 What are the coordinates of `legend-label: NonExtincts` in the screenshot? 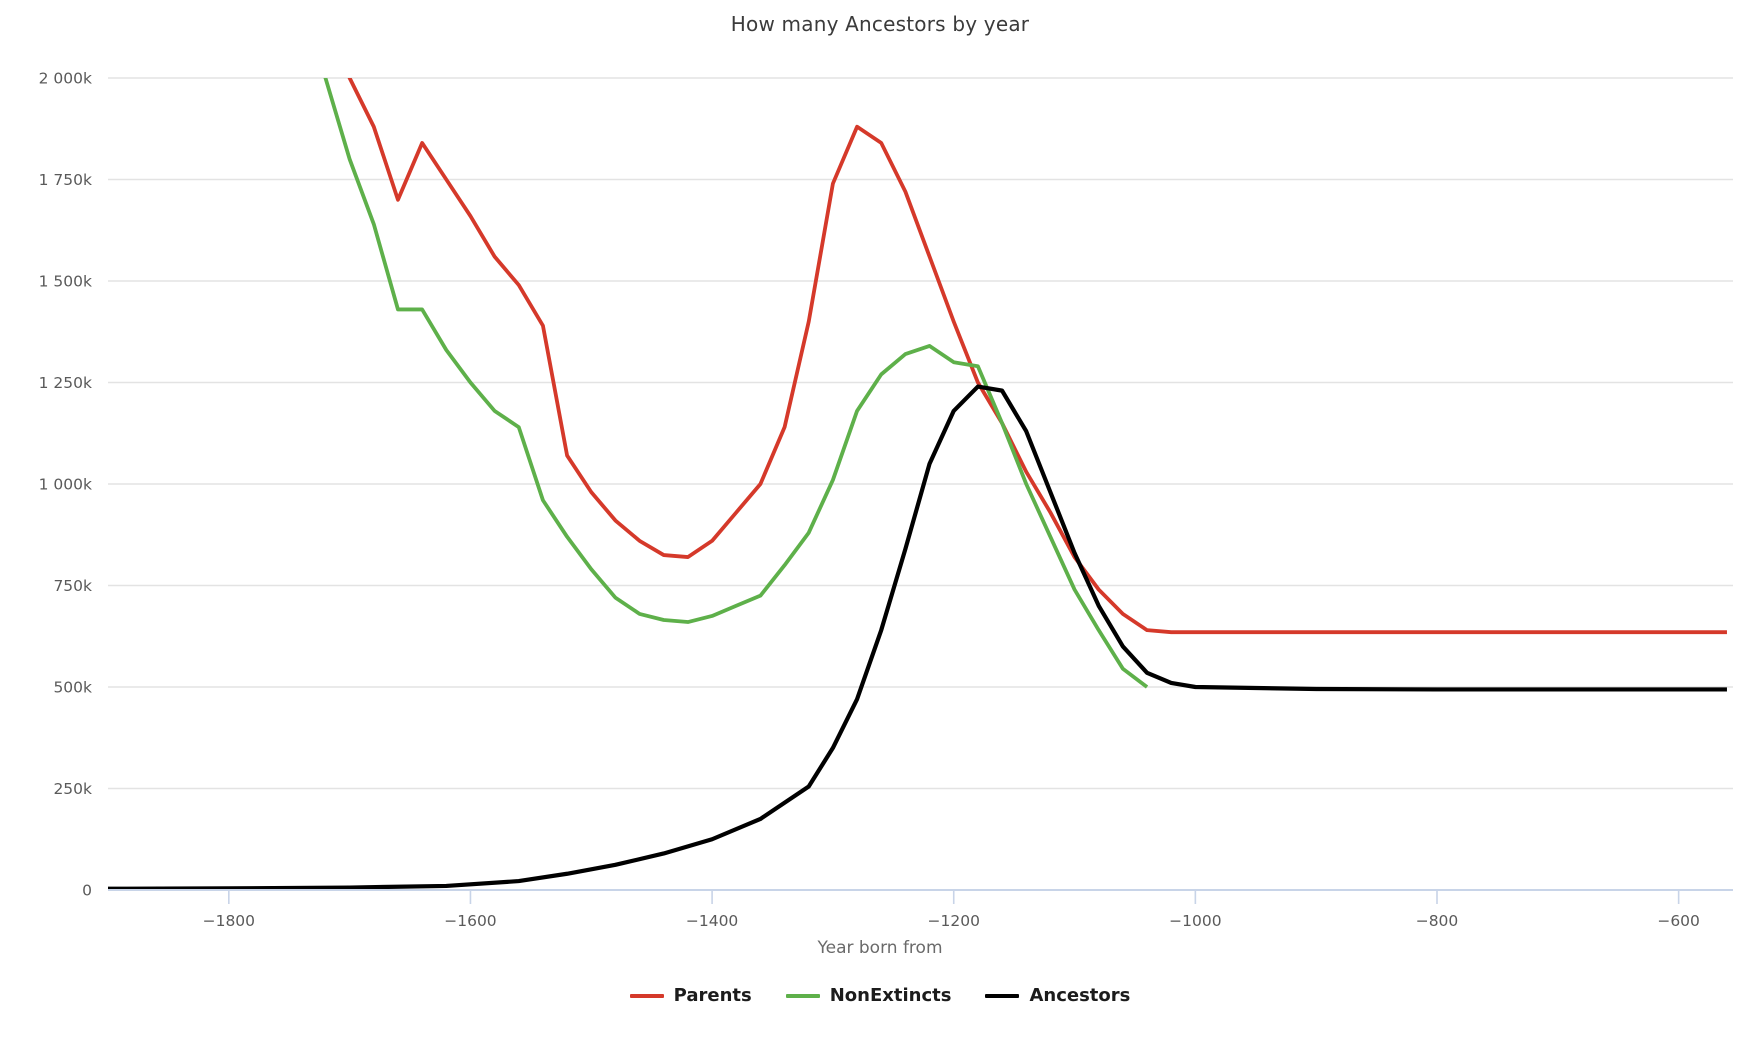 It's located at (890, 995).